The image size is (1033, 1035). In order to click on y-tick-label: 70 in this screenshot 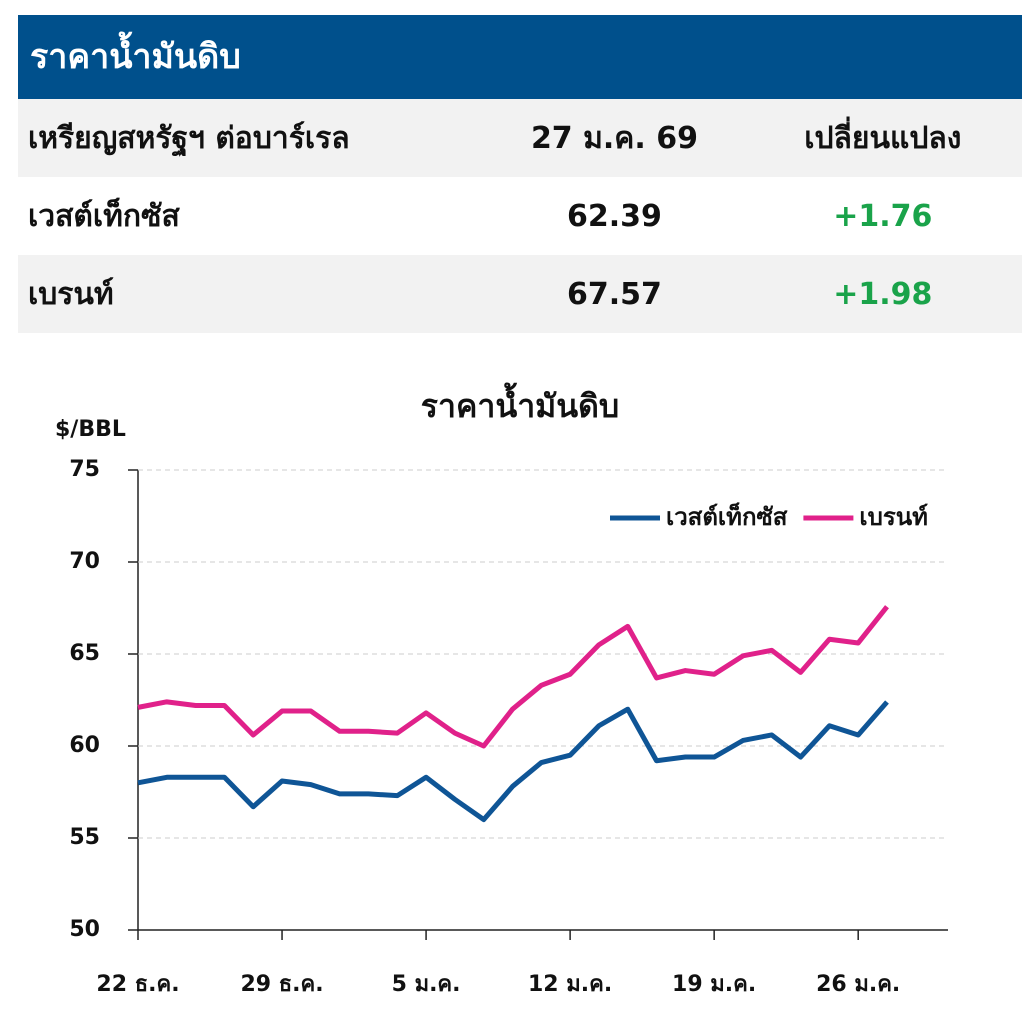, I will do `click(84, 561)`.